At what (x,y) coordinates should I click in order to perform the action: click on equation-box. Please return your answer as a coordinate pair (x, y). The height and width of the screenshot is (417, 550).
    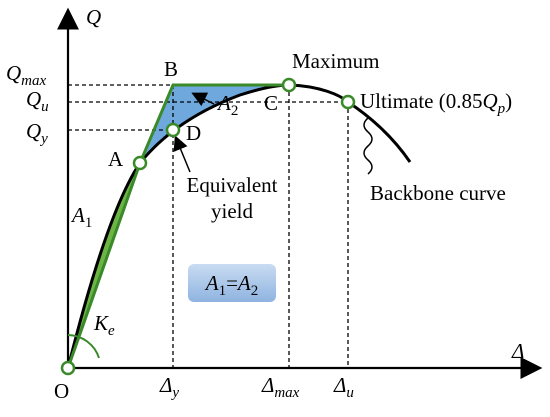
    Looking at the image, I should click on (232, 283).